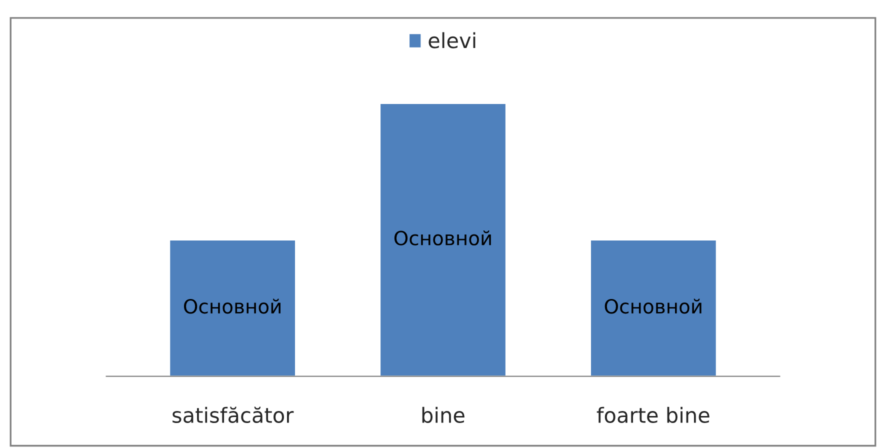 The image size is (886, 448). I want to click on x-tick-label: bine, so click(443, 414).